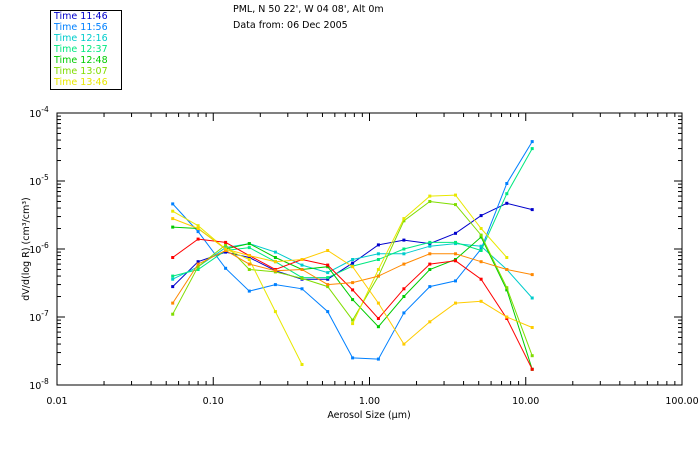 This screenshot has width=700, height=450. Describe the element at coordinates (308, 9) in the screenshot. I see `header-location: PML, N 50 22', W 04 08', Alt 0m` at that location.